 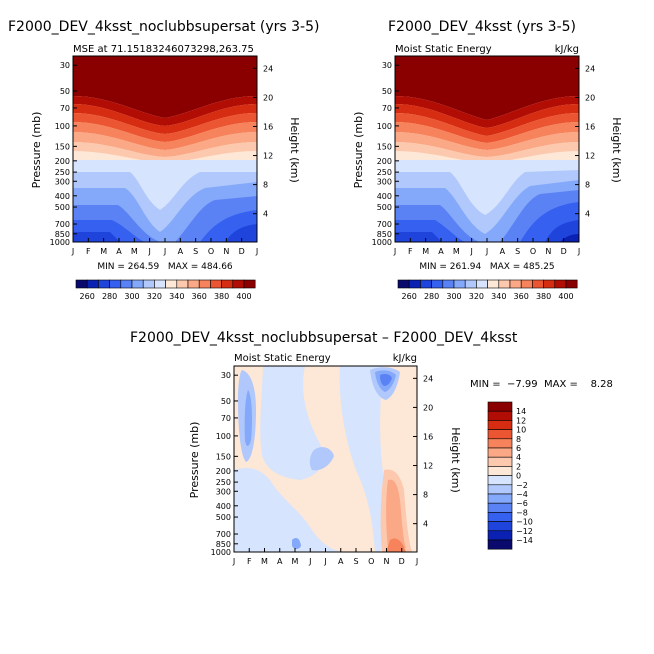 What do you see at coordinates (487, 149) in the screenshot?
I see `panel2-contour-field` at bounding box center [487, 149].